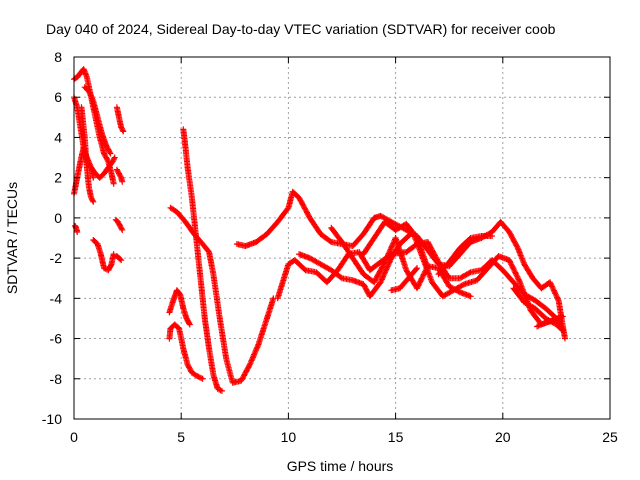  Describe the element at coordinates (181, 437) in the screenshot. I see `x-tick-label: 5` at that location.